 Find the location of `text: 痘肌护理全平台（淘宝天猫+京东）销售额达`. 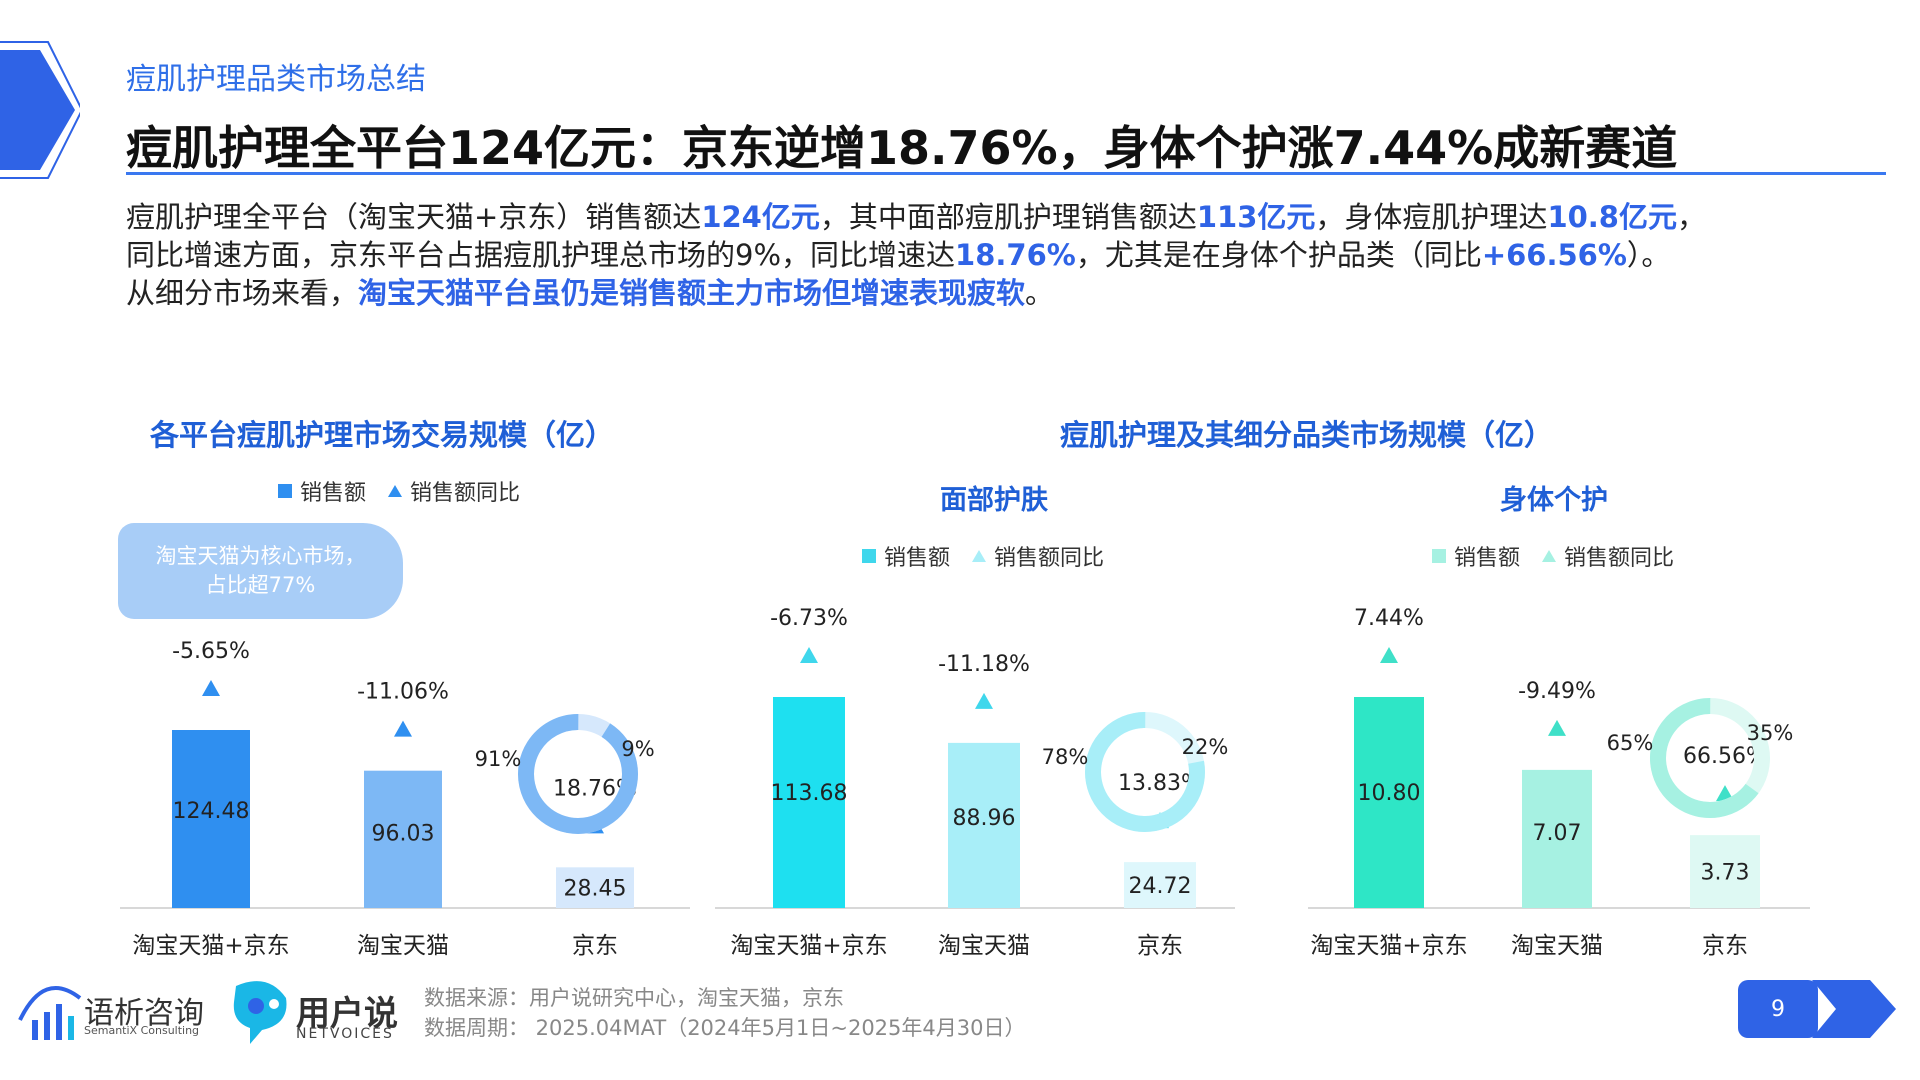

text: 痘肌护理全平台（淘宝天猫+京东）销售额达 is located at coordinates (414, 217).